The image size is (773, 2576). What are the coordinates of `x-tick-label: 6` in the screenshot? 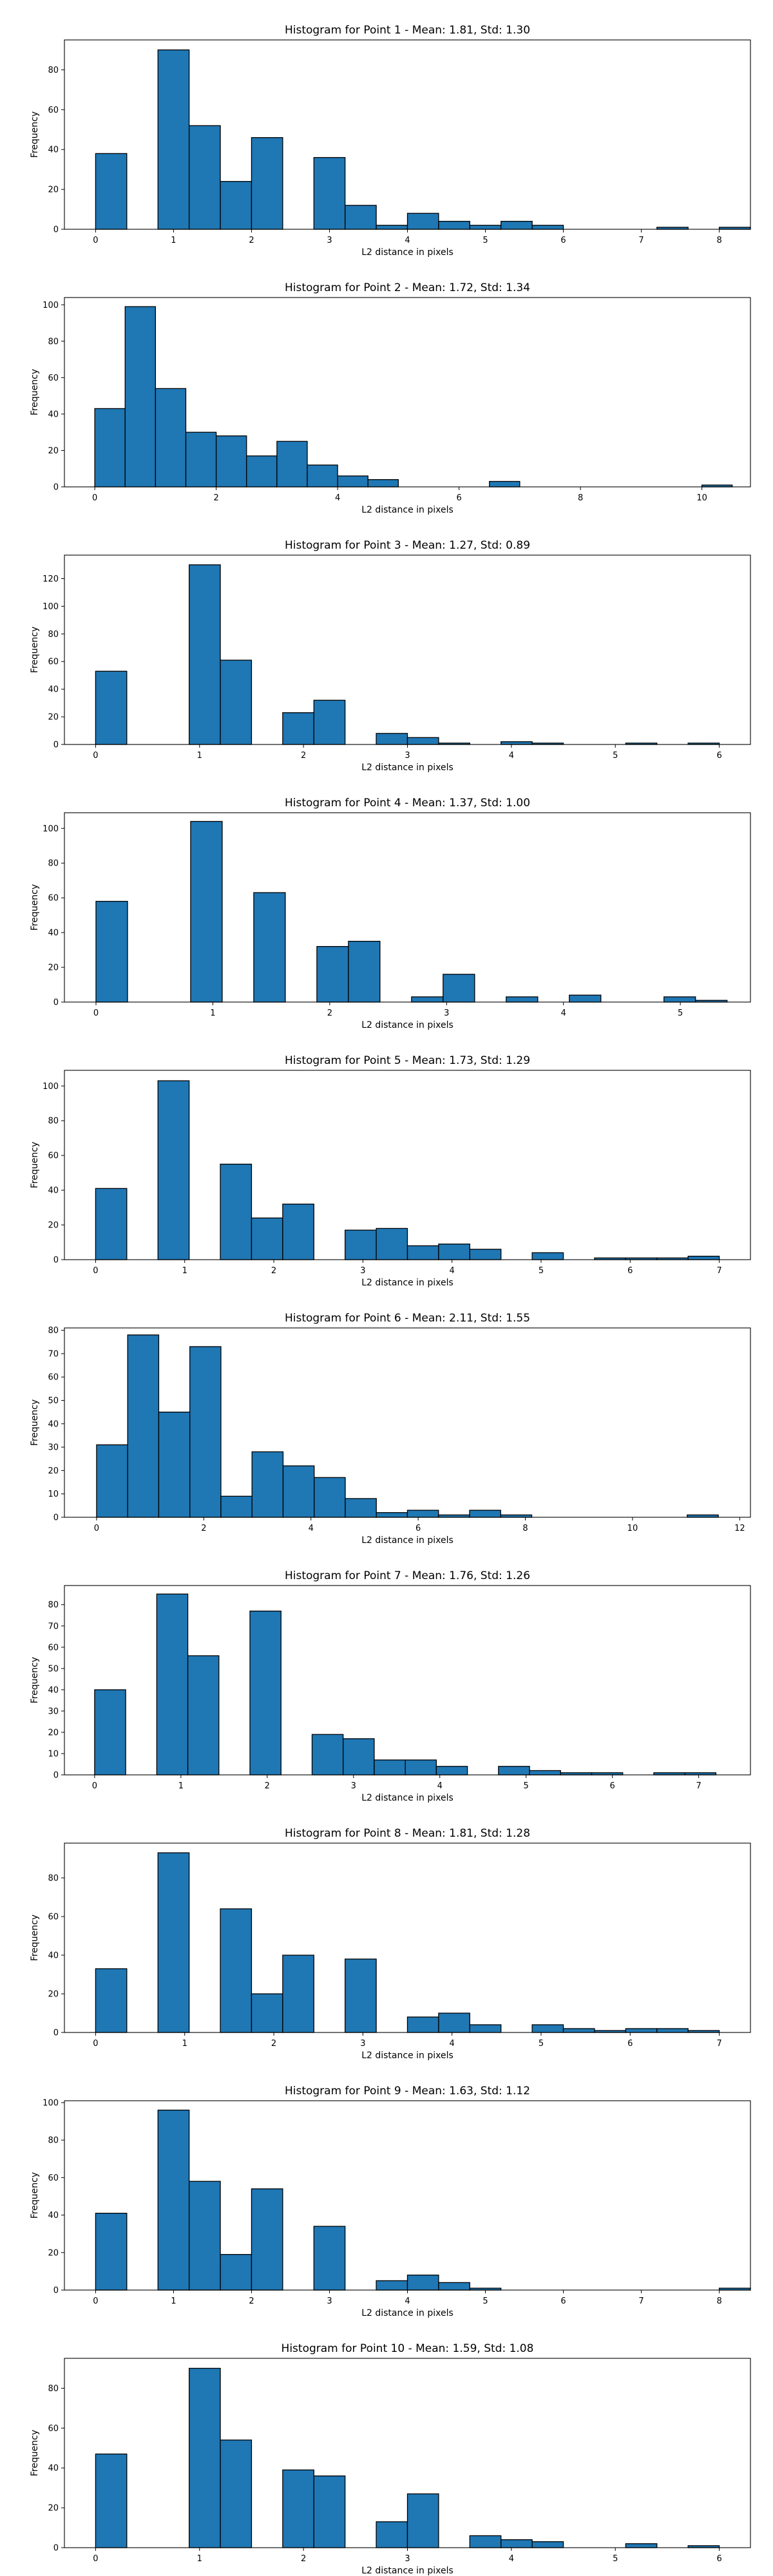 It's located at (612, 1786).